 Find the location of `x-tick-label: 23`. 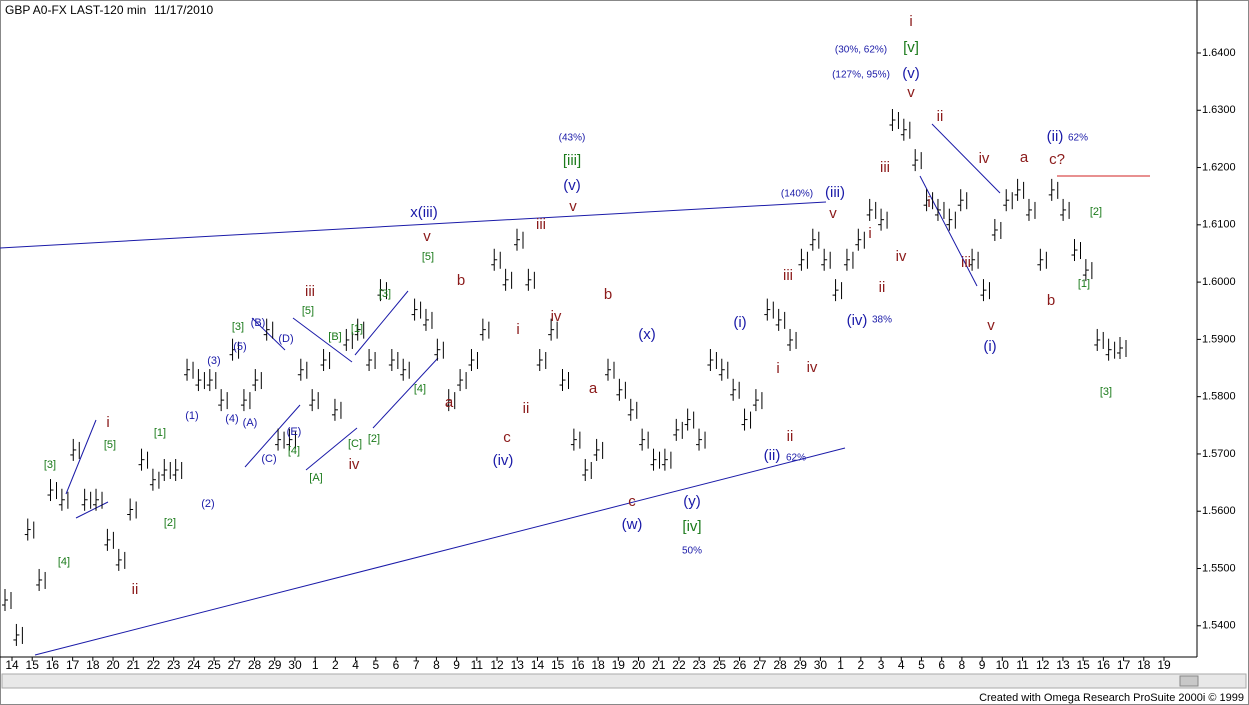

x-tick-label: 23 is located at coordinates (699, 665).